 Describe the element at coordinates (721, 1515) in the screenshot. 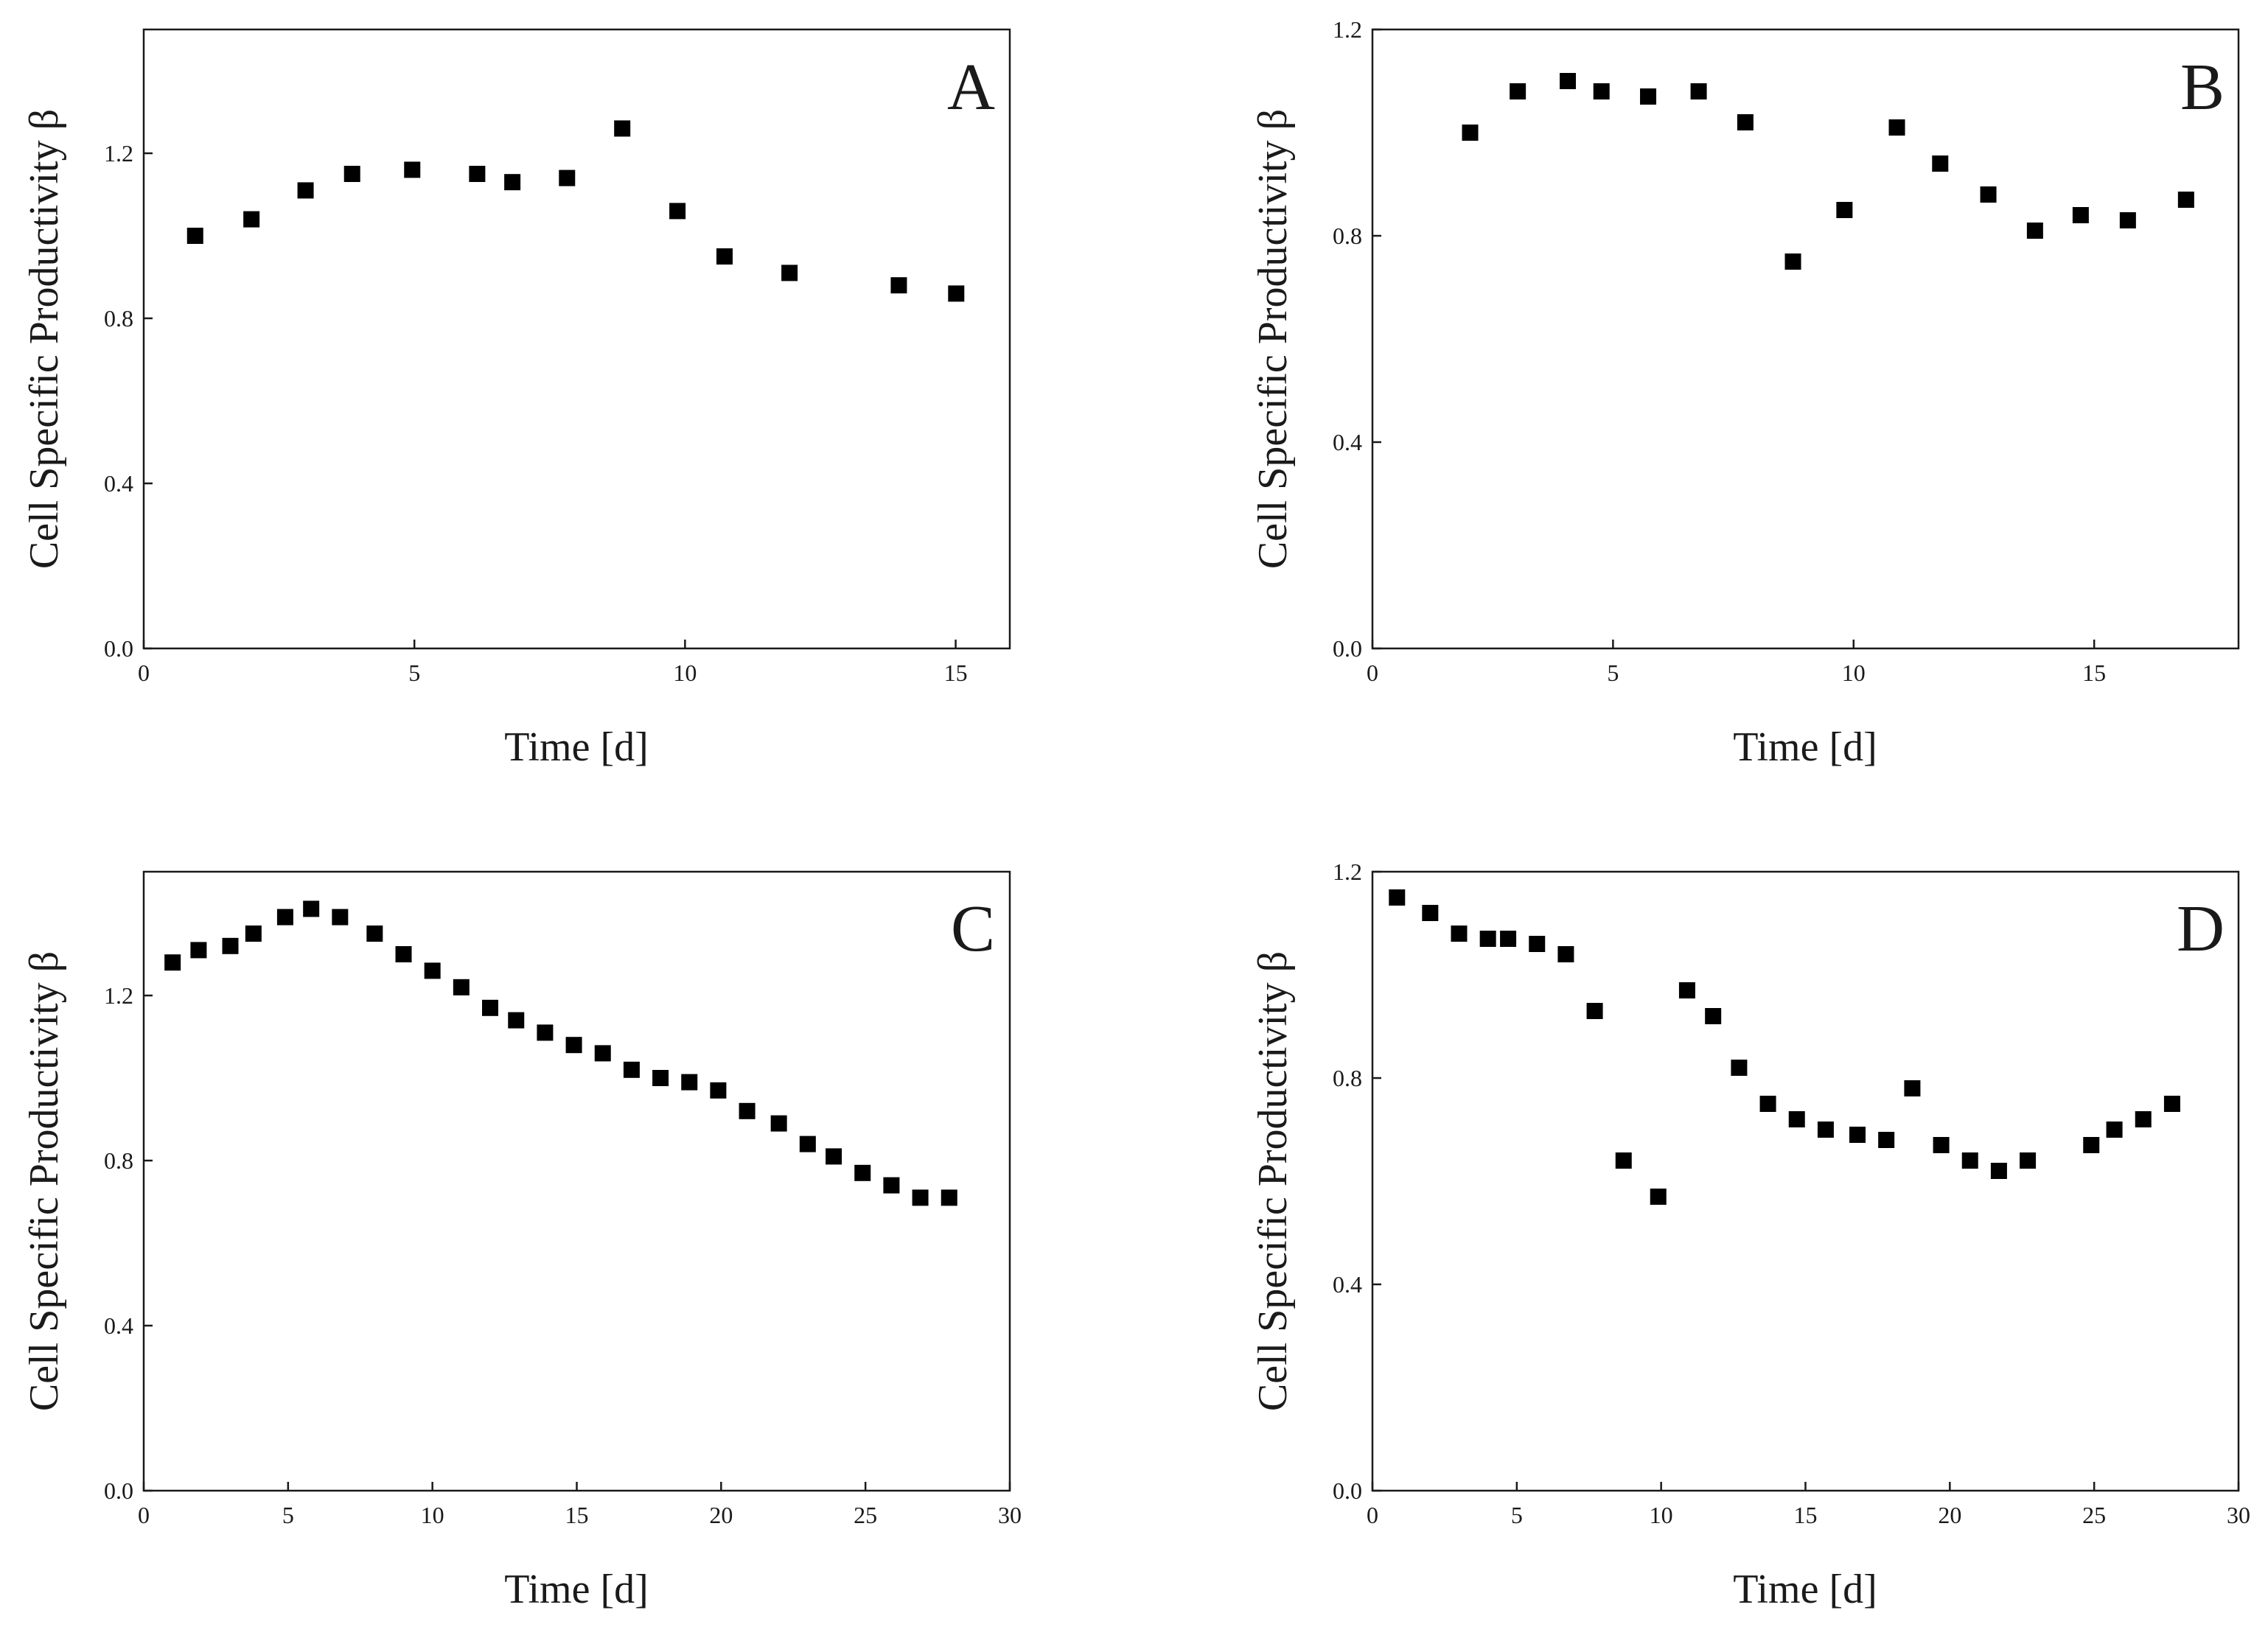

I see `x-tick-label: 20` at that location.